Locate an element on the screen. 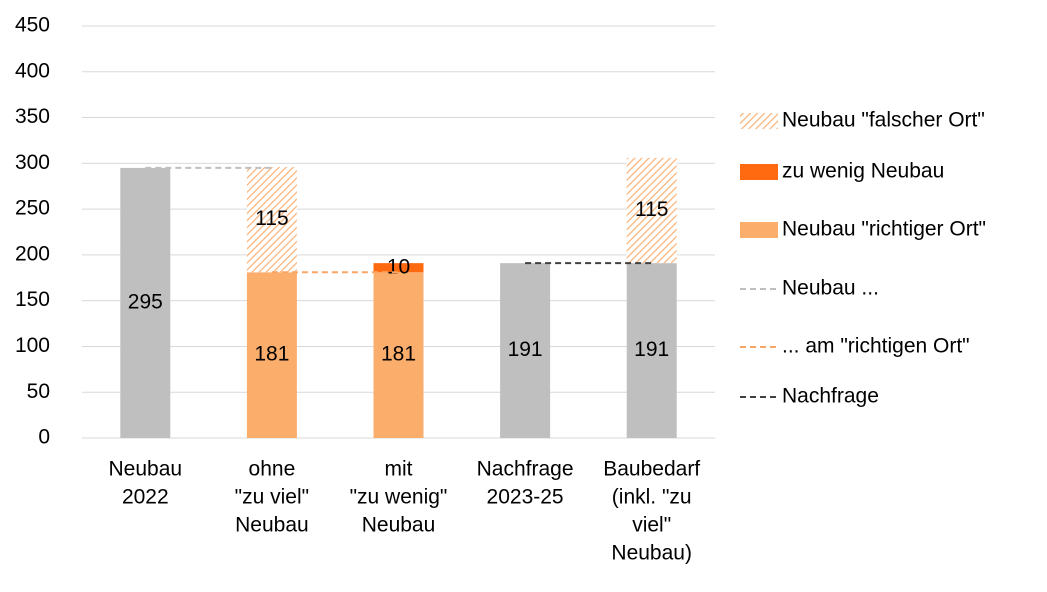  y-tick-label: 350 is located at coordinates (32, 116).